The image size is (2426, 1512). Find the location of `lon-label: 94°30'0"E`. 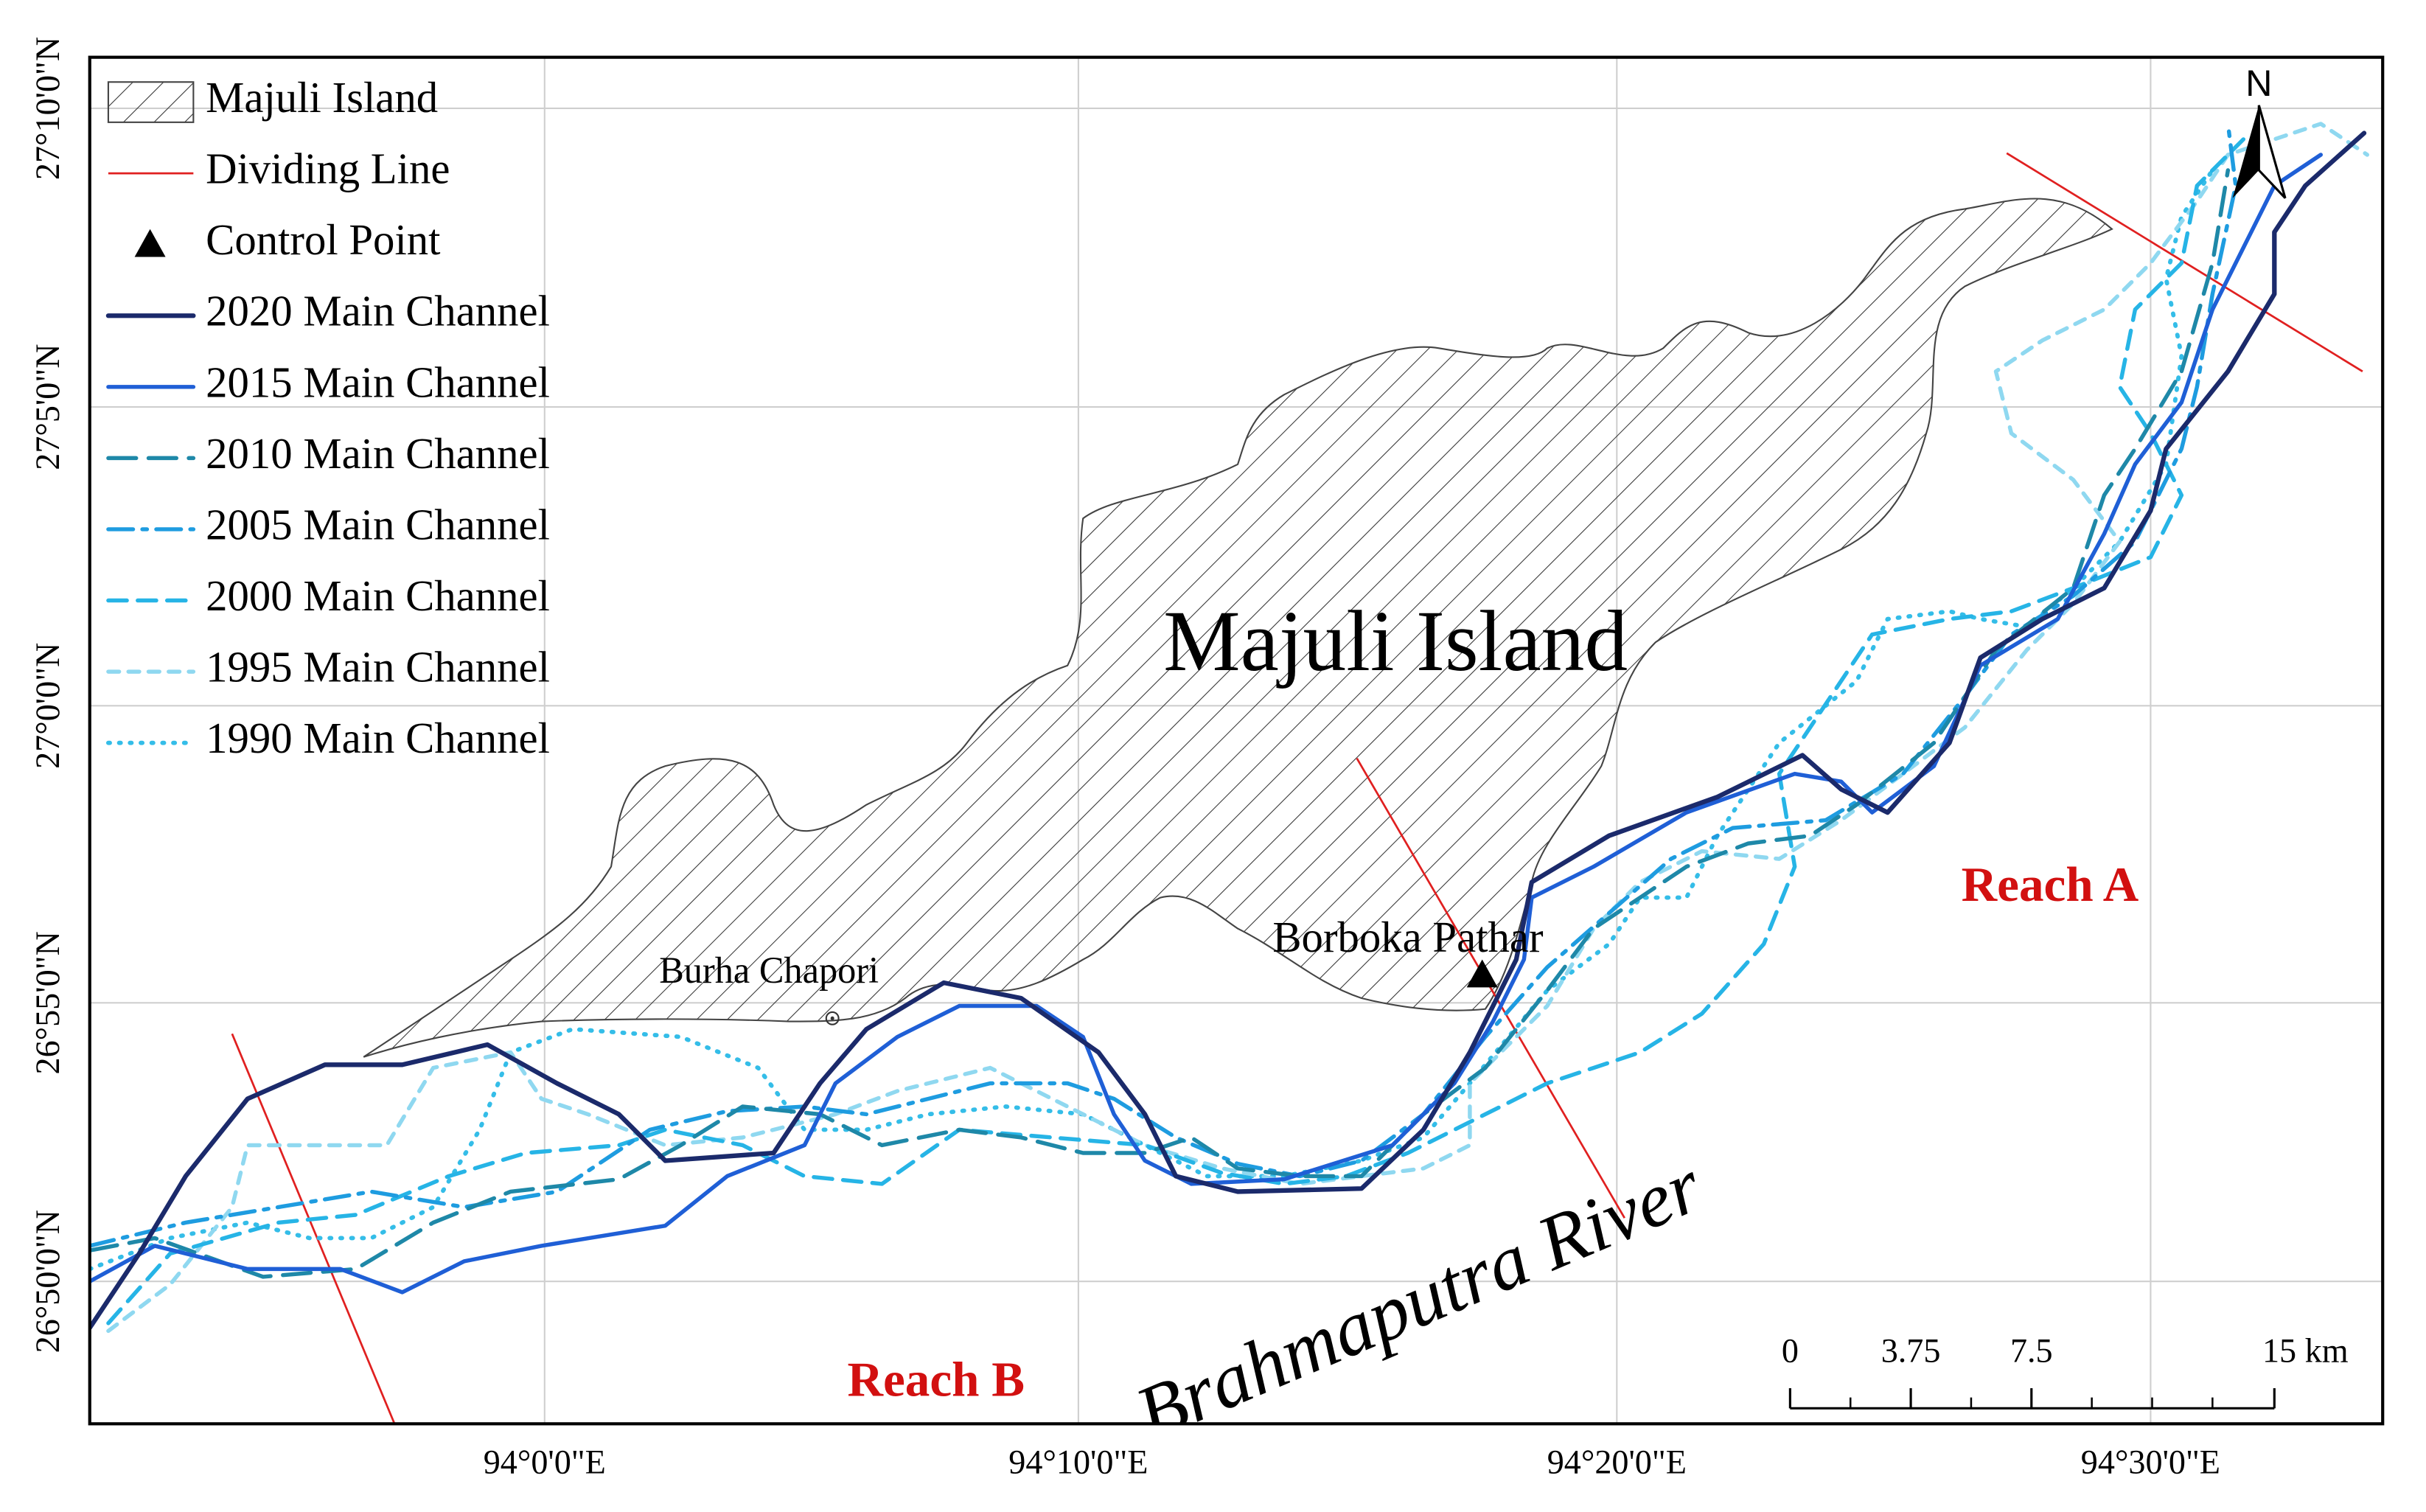

lon-label: 94°30'0"E is located at coordinates (2150, 1462).